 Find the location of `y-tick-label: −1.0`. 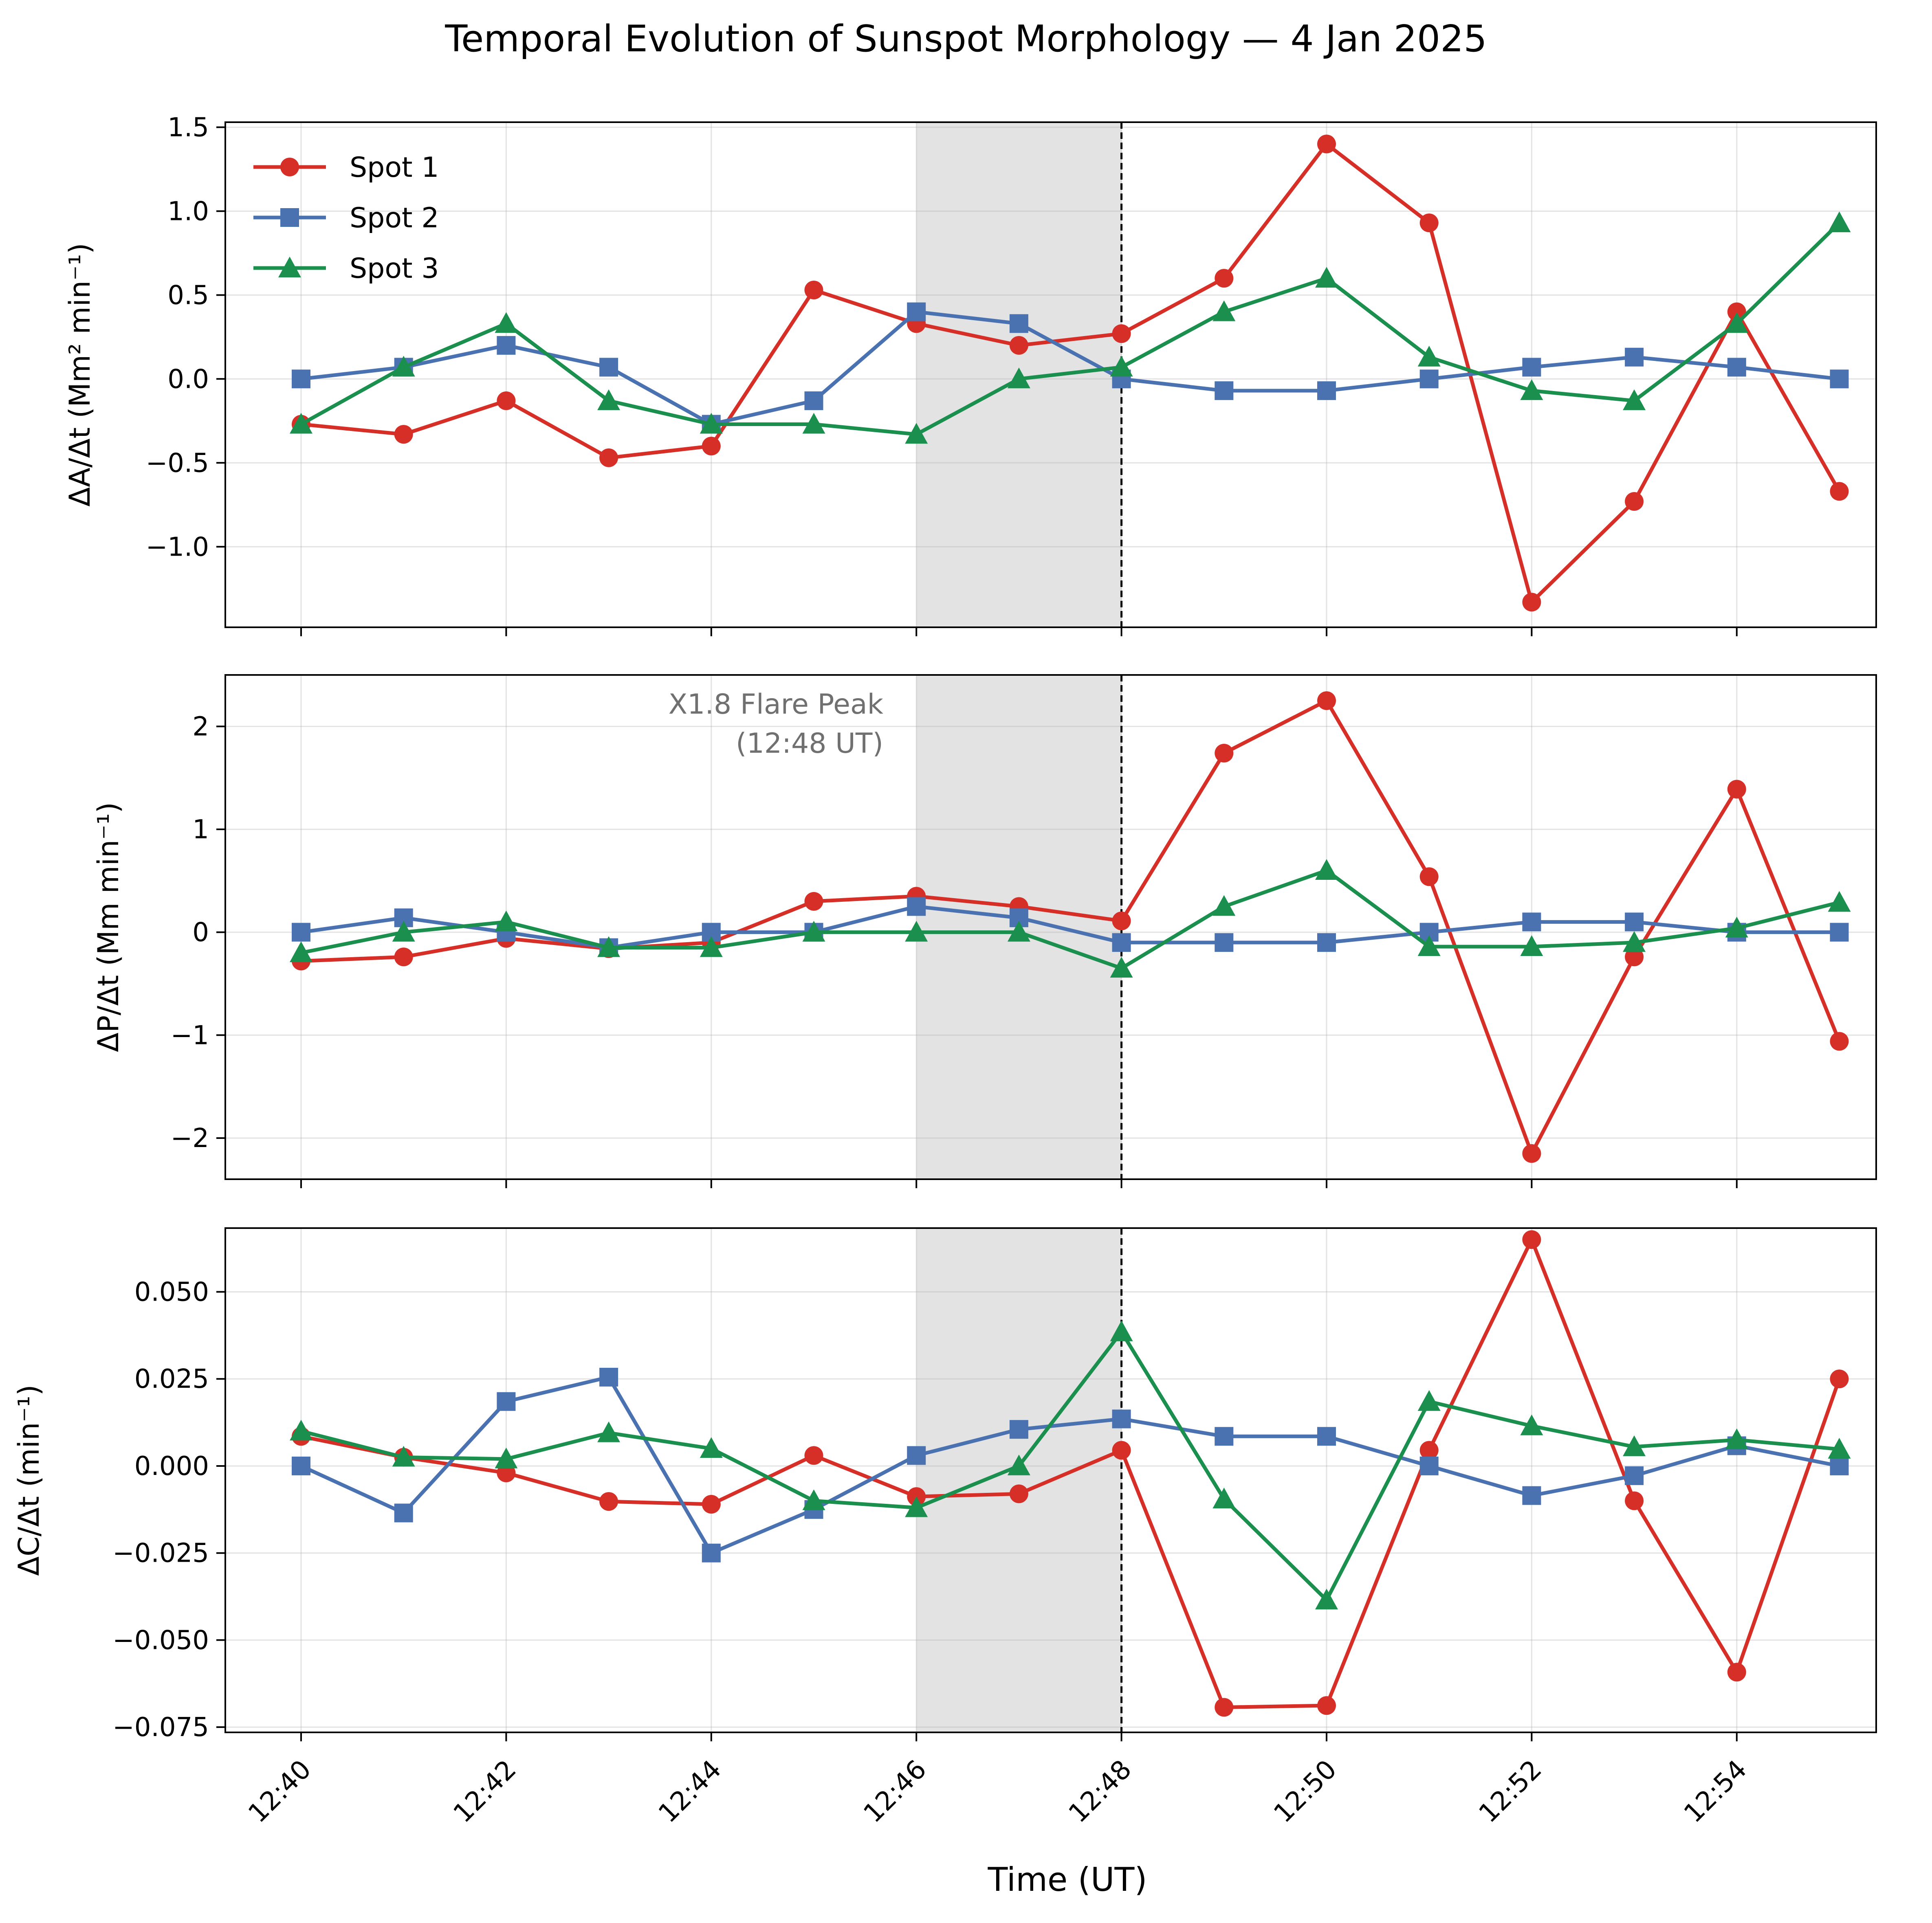

y-tick-label: −1.0 is located at coordinates (177, 547).